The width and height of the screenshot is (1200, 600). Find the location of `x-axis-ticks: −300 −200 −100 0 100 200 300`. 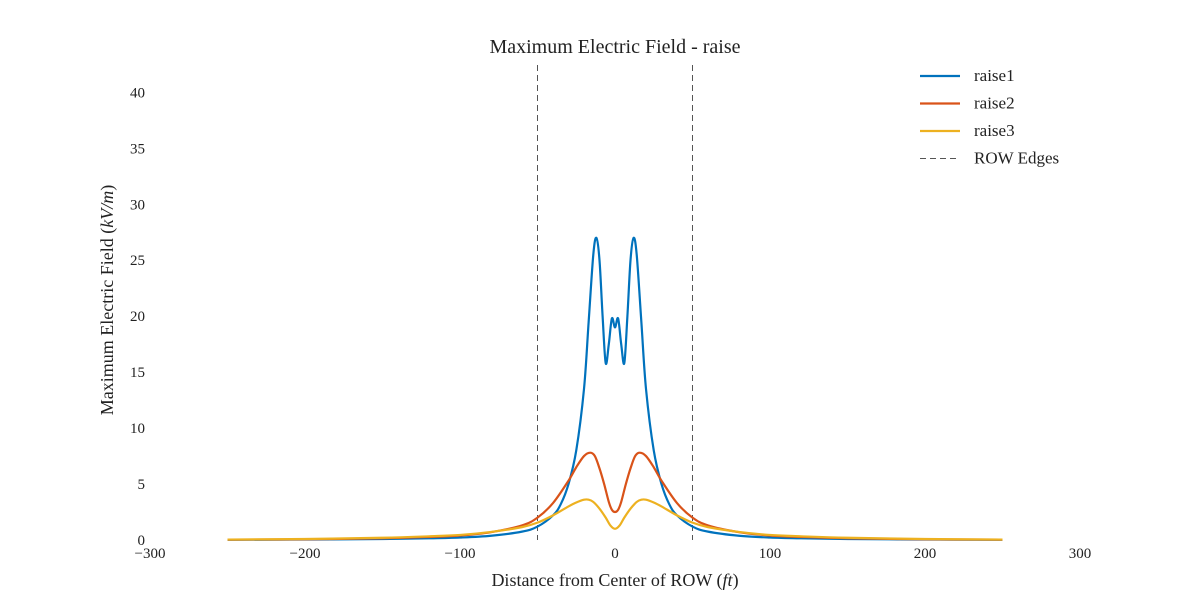

x-axis-ticks: −300 −200 −100 0 100 200 300 is located at coordinates (613, 554).